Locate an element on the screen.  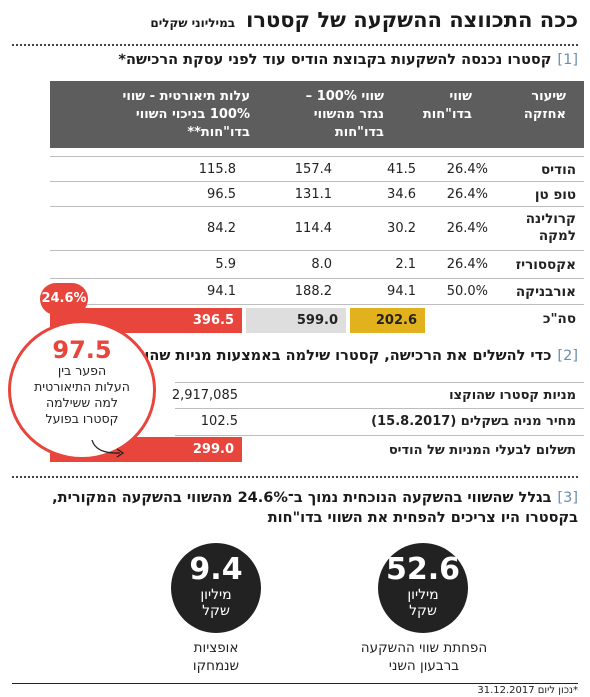
gap-arrow-icon is located at coordinates (108, 448).